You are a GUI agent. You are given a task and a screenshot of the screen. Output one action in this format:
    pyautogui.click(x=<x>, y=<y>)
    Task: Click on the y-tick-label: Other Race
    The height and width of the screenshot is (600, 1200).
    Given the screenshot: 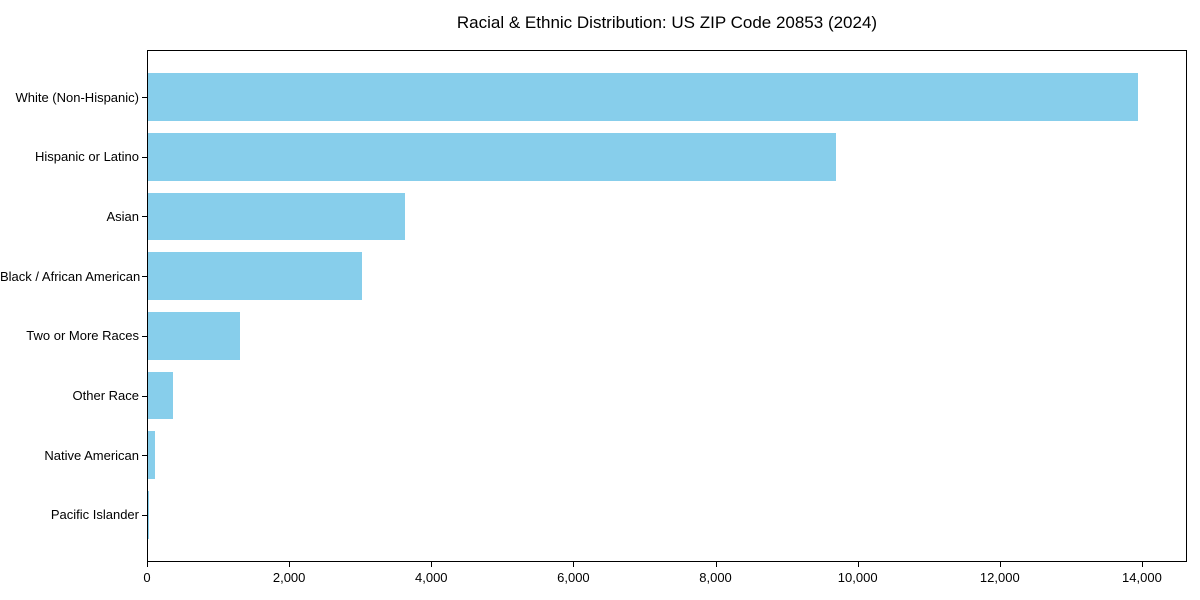 What is the action you would take?
    pyautogui.click(x=105, y=395)
    